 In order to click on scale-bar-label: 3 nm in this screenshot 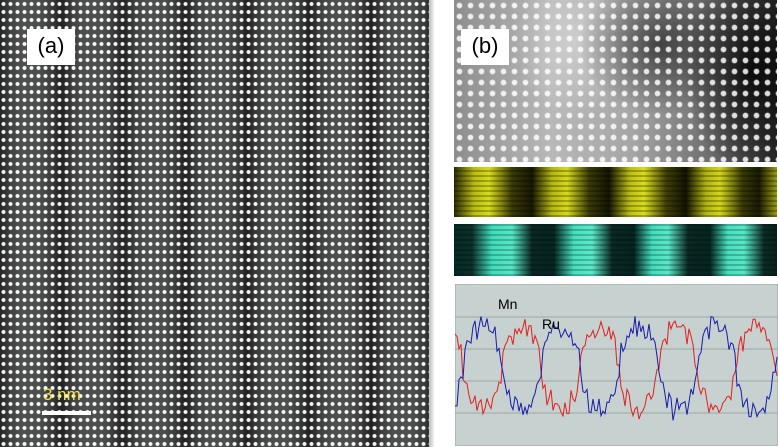, I will do `click(62, 394)`.